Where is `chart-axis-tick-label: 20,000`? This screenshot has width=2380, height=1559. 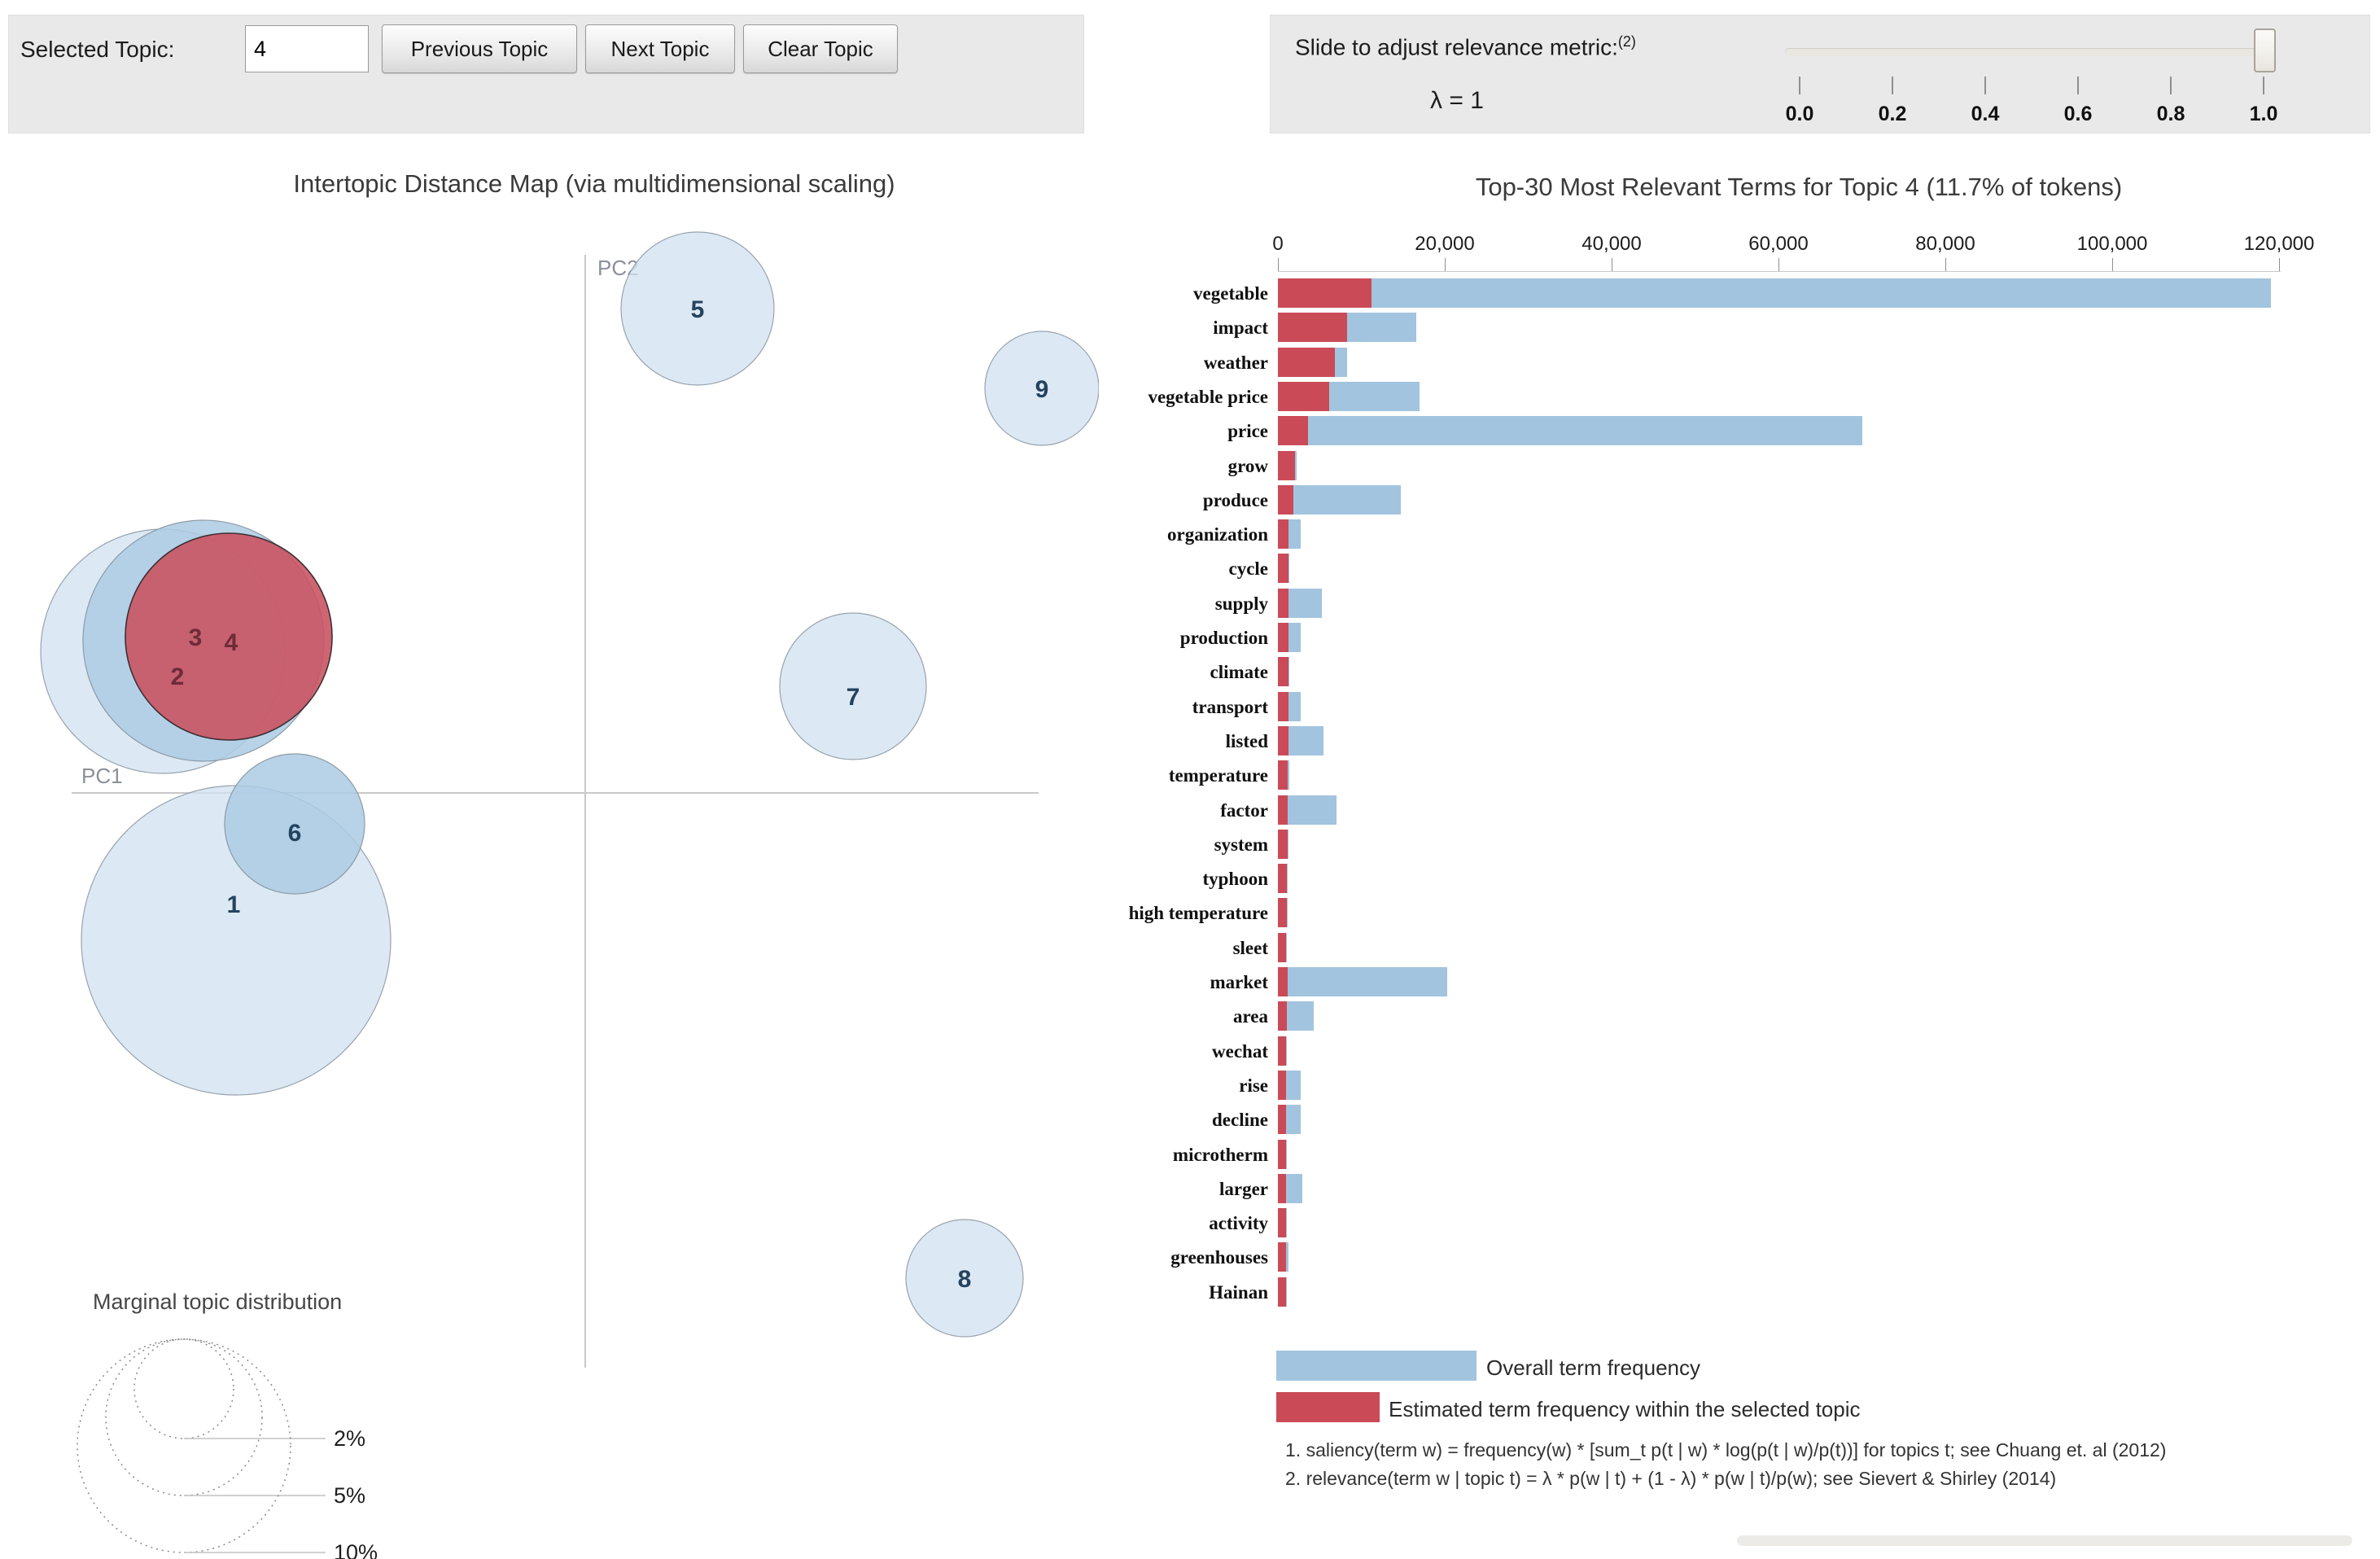
chart-axis-tick-label: 20,000 is located at coordinates (1445, 244).